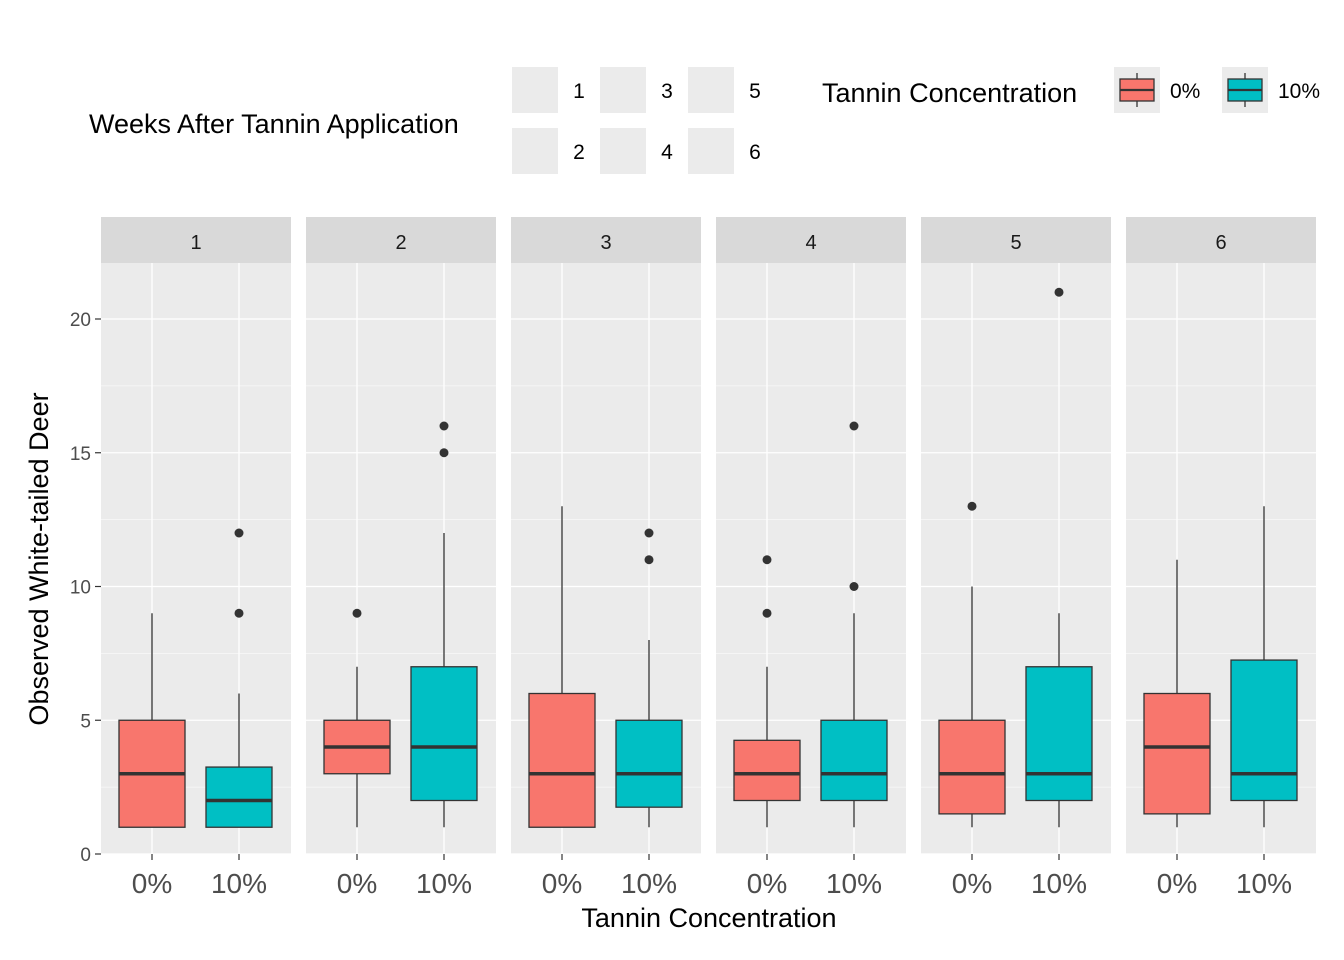 The height and width of the screenshot is (960, 1344). I want to click on facet-strip-label-3: 3, so click(605, 243).